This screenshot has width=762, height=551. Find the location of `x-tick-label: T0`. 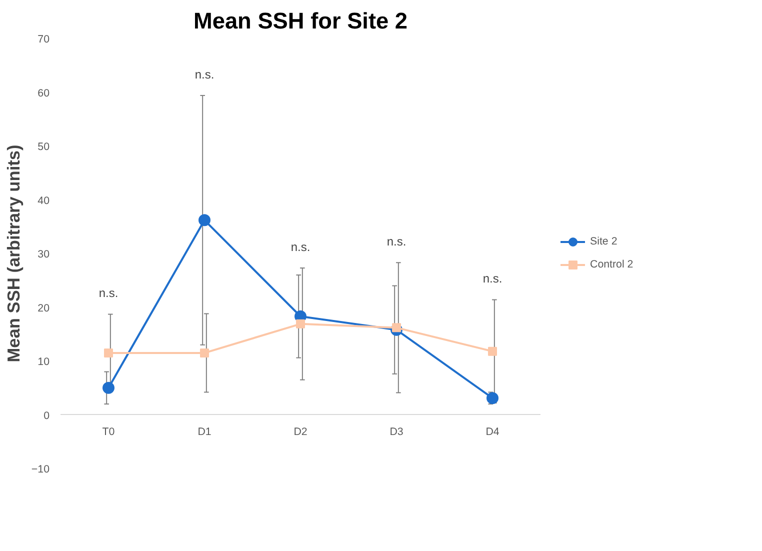

x-tick-label: T0 is located at coordinates (108, 432).